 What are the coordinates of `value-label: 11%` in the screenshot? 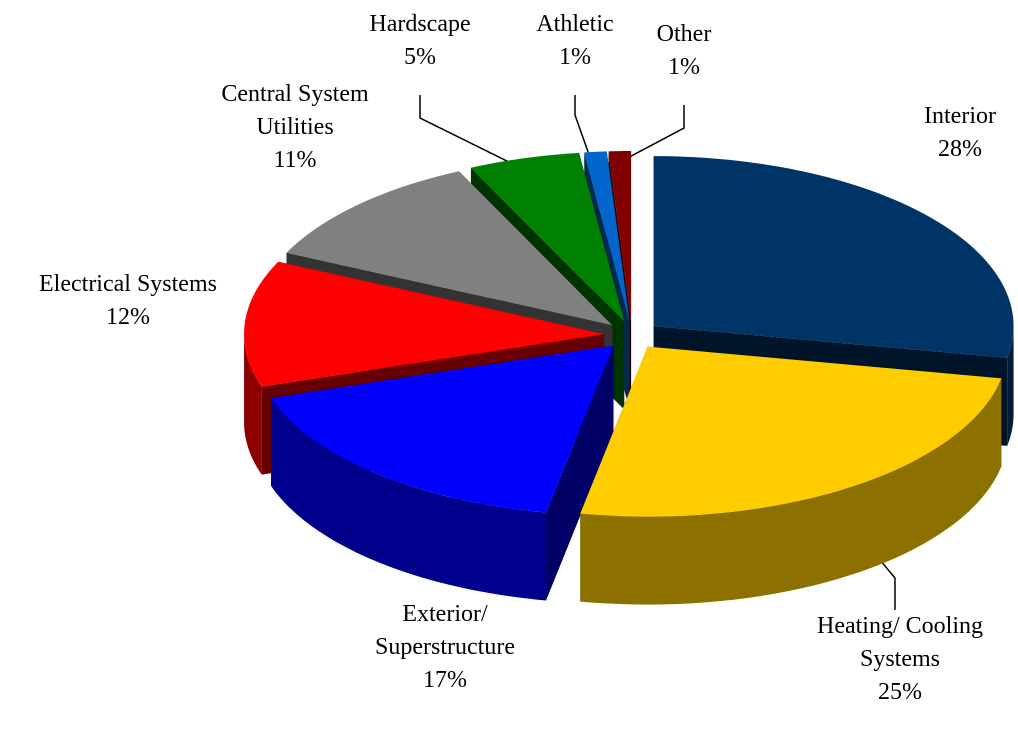 It's located at (295, 160).